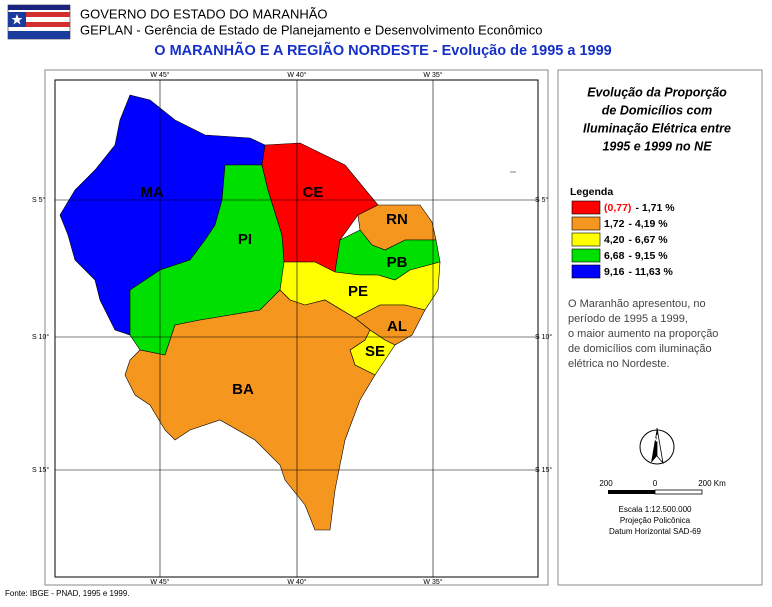 This screenshot has height=607, width=772. What do you see at coordinates (643, 334) in the screenshot?
I see `note-line: o maior aumento na proporção` at bounding box center [643, 334].